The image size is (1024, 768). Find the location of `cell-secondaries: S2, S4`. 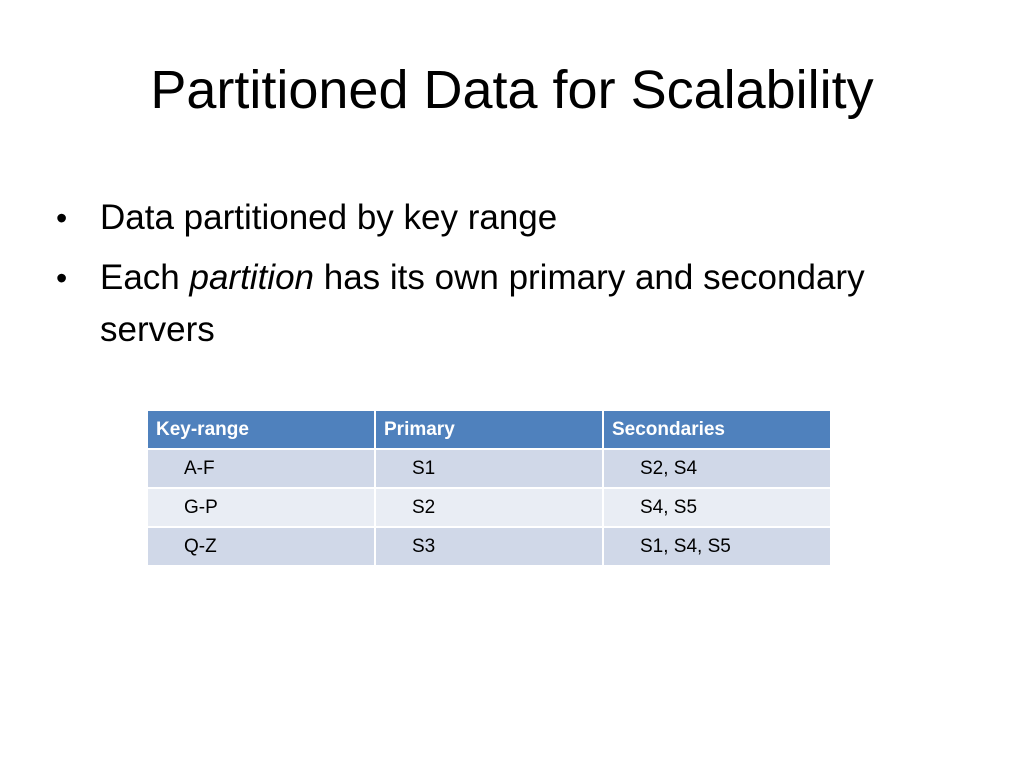

cell-secondaries: S2, S4 is located at coordinates (717, 468).